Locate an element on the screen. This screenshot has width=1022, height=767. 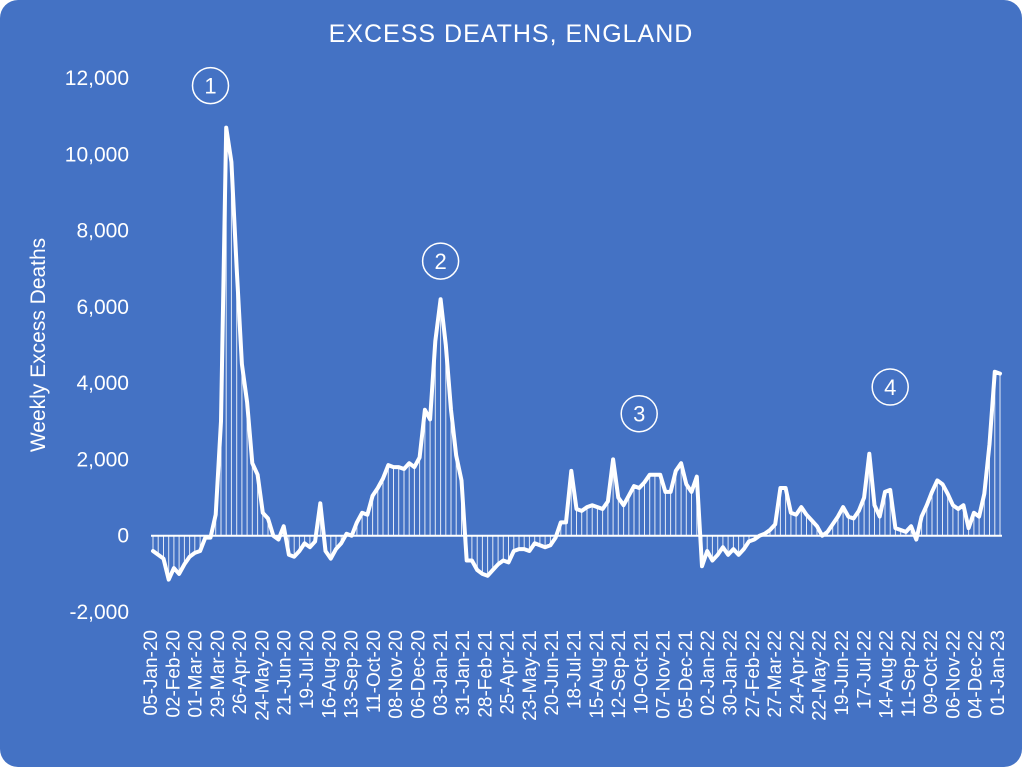
y-tick-label: -2,000 is located at coordinates (99, 612).